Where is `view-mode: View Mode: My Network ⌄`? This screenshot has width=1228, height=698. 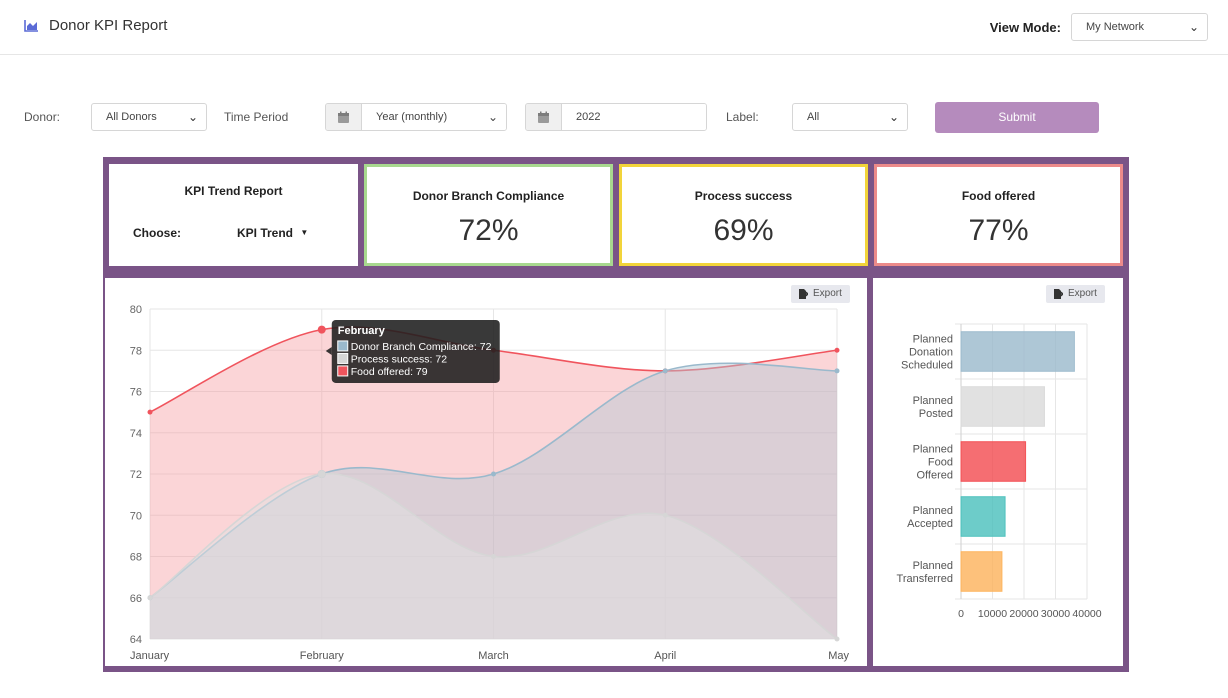
view-mode: View Mode: My Network ⌄ is located at coordinates (1099, 27).